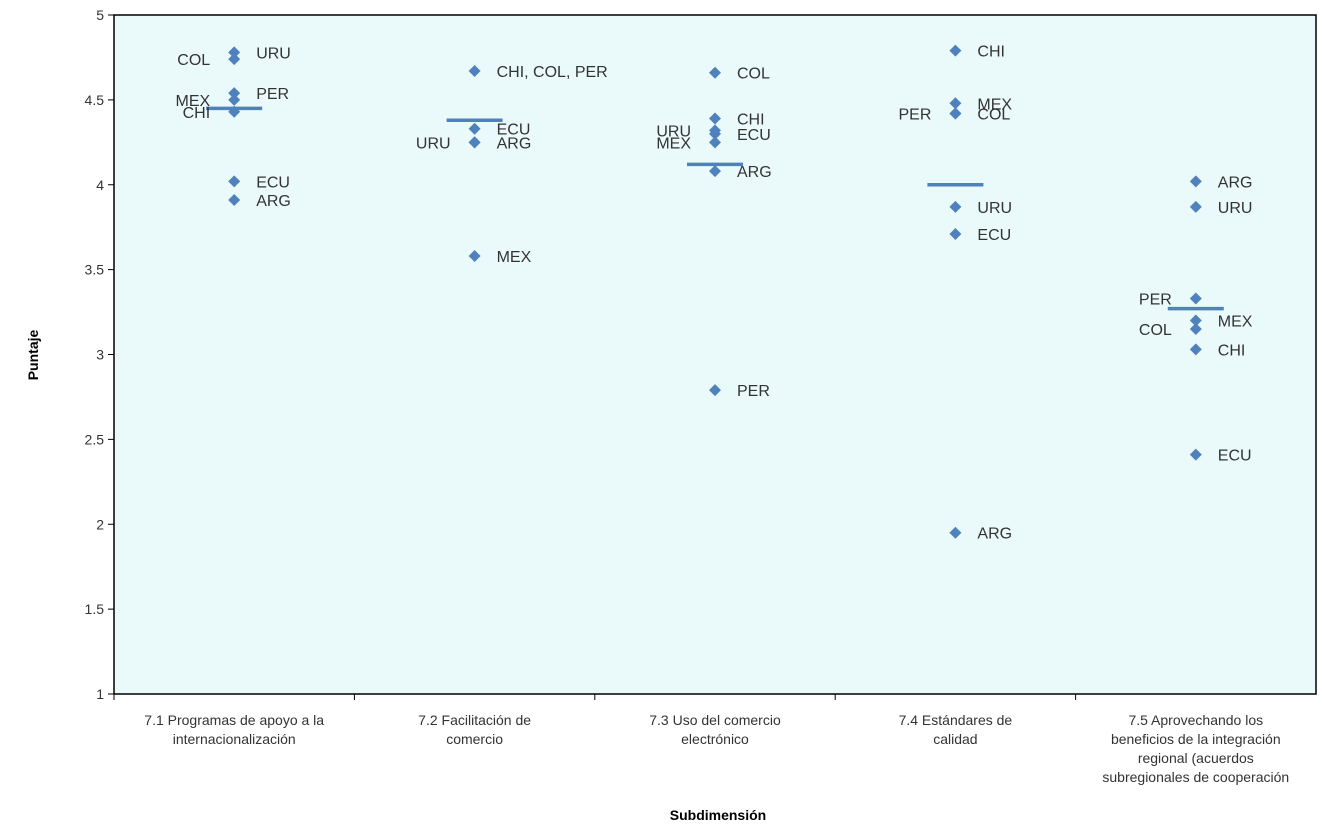 This screenshot has width=1322, height=826. I want to click on y-tick-label: 3, so click(100, 355).